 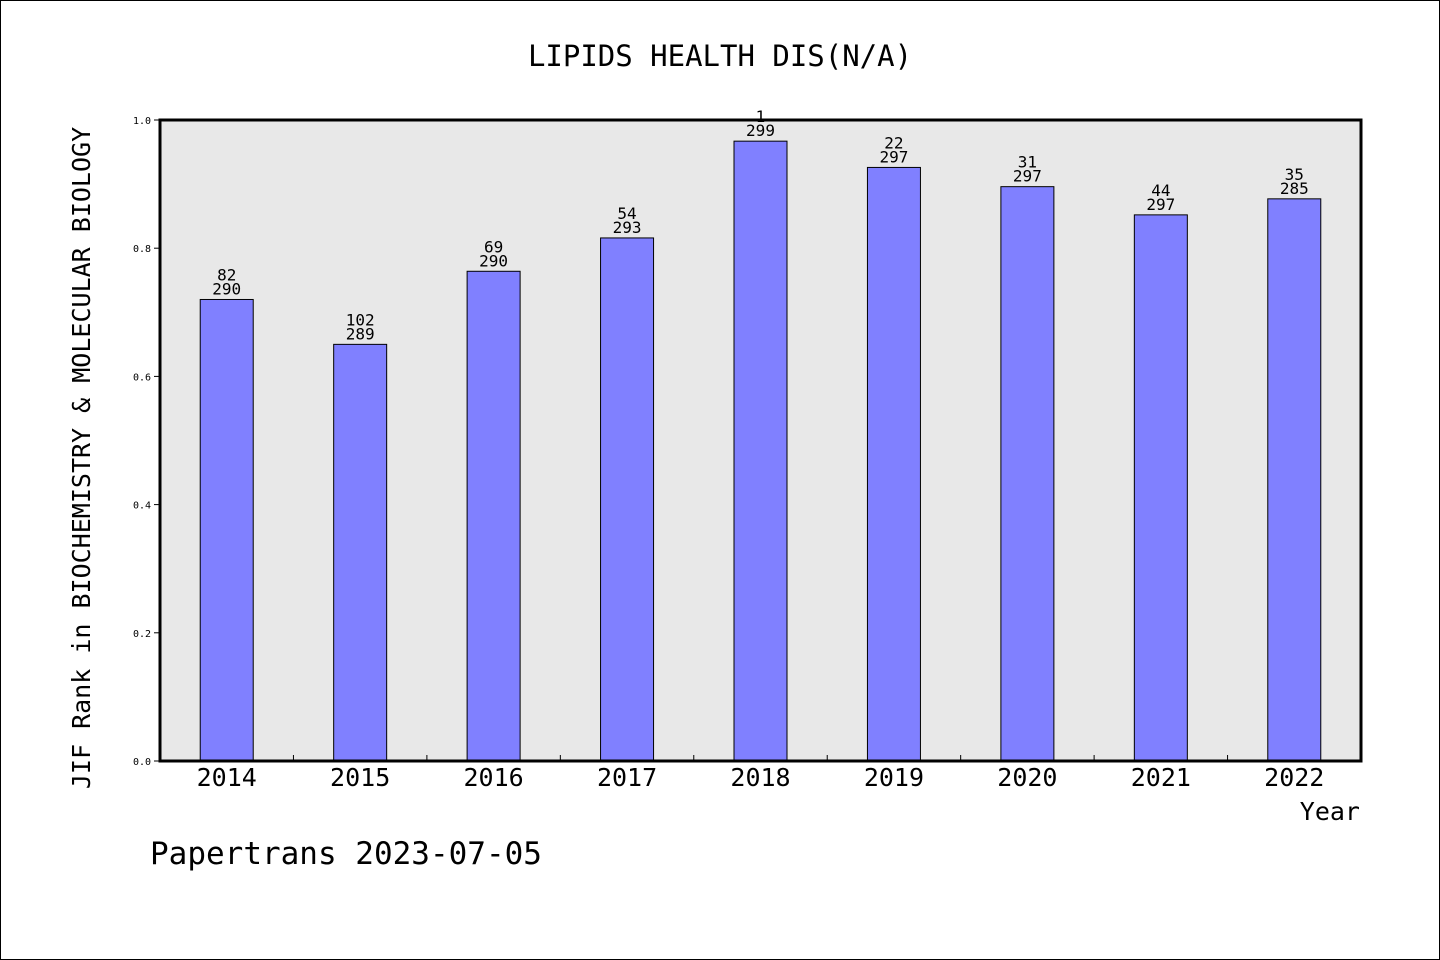 I want to click on y-tick-label: 0.4, so click(x=142, y=506).